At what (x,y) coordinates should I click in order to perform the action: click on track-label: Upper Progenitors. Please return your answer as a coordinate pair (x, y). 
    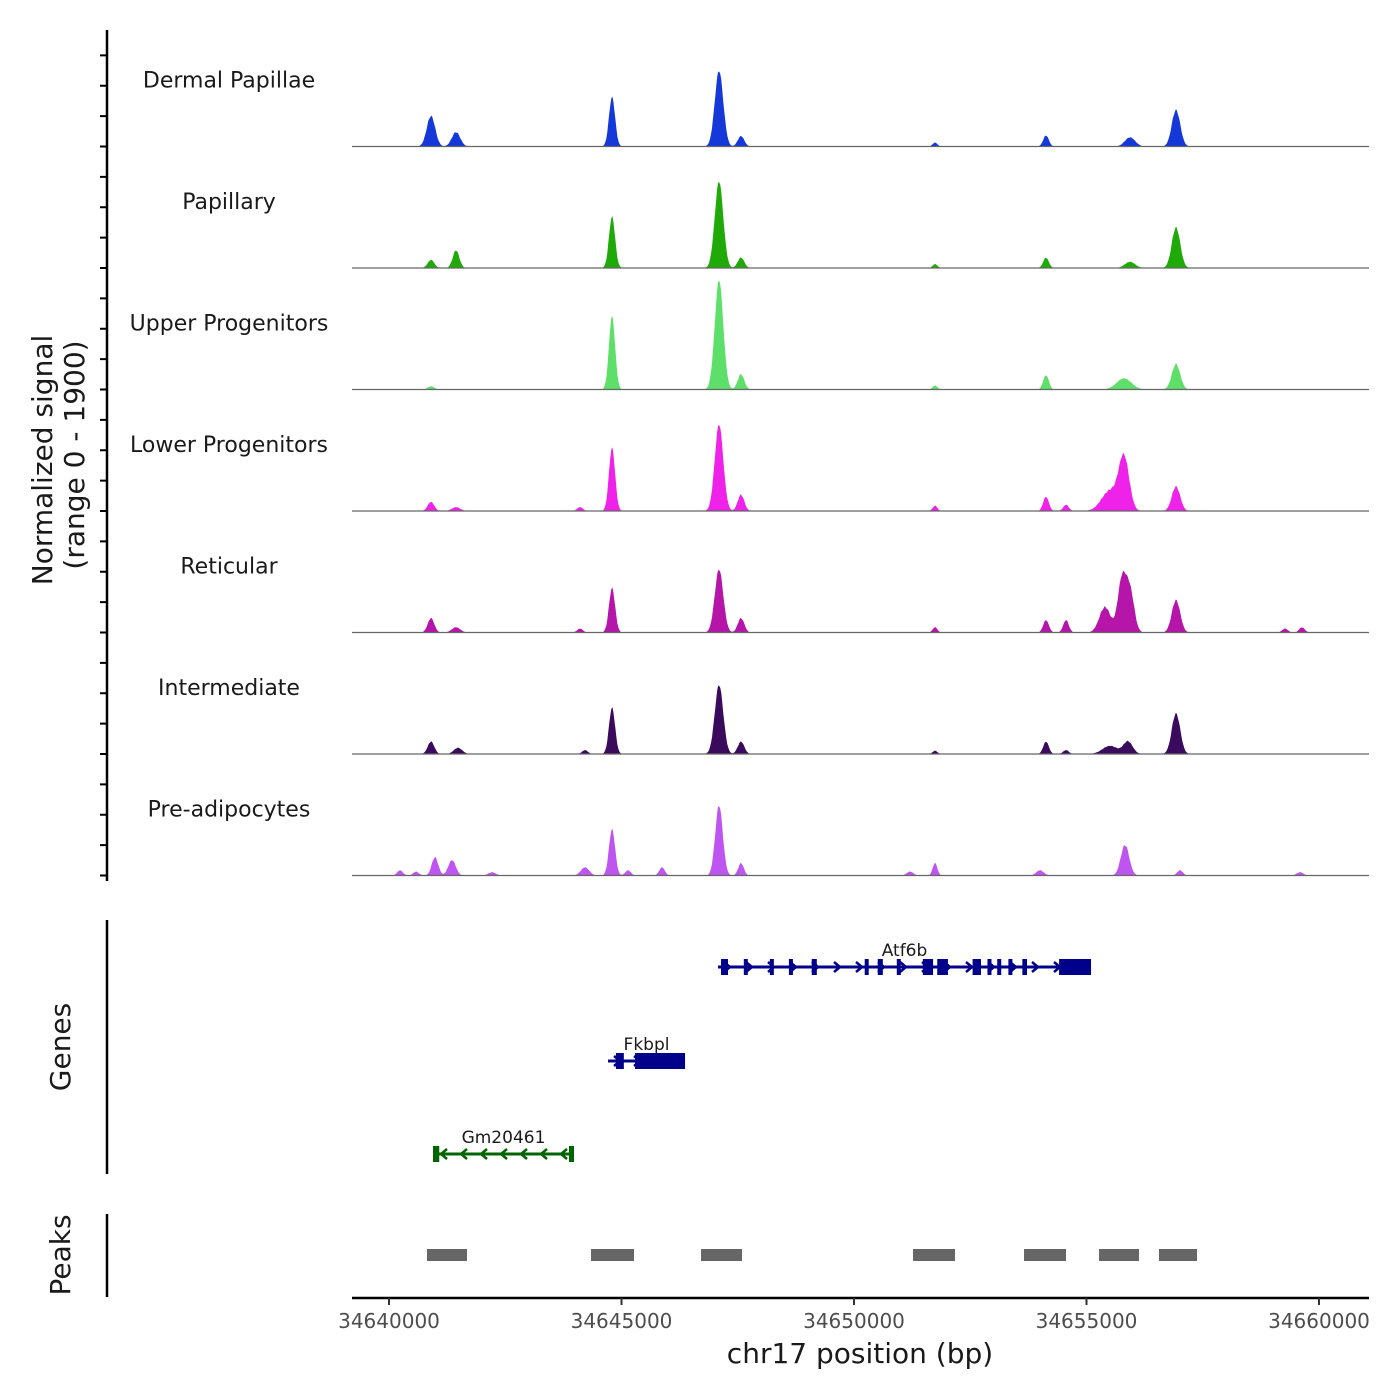
    Looking at the image, I should click on (229, 324).